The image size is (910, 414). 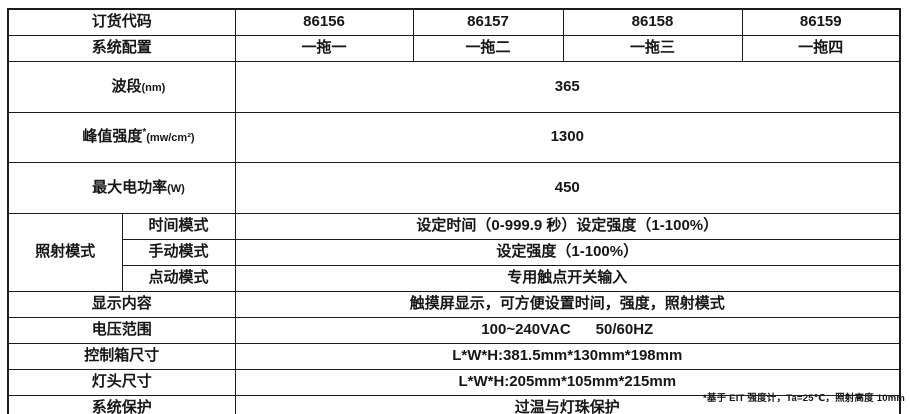 What do you see at coordinates (178, 252) in the screenshot?
I see `manual-mode-label: 手动模式` at bounding box center [178, 252].